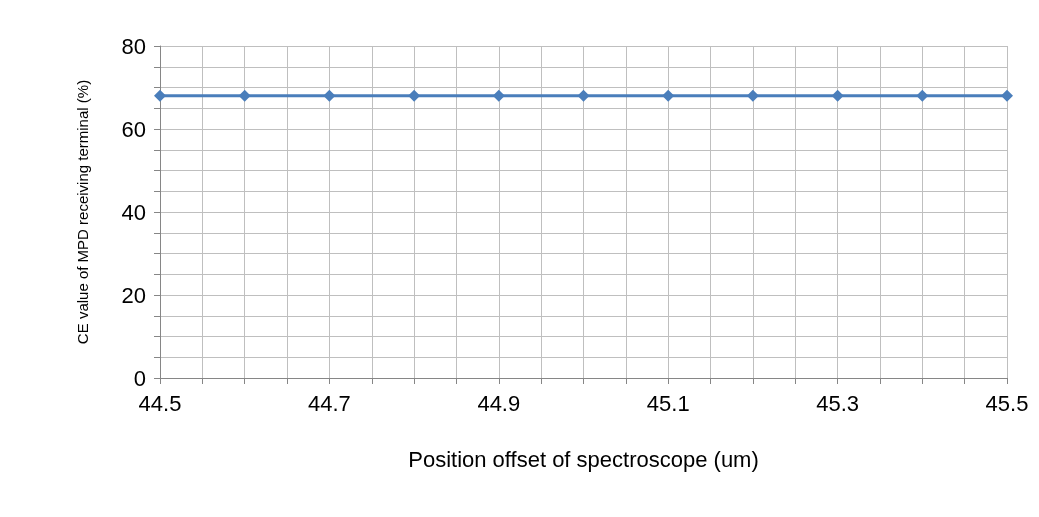  What do you see at coordinates (668, 403) in the screenshot?
I see `x-tick-label: 45.1` at bounding box center [668, 403].